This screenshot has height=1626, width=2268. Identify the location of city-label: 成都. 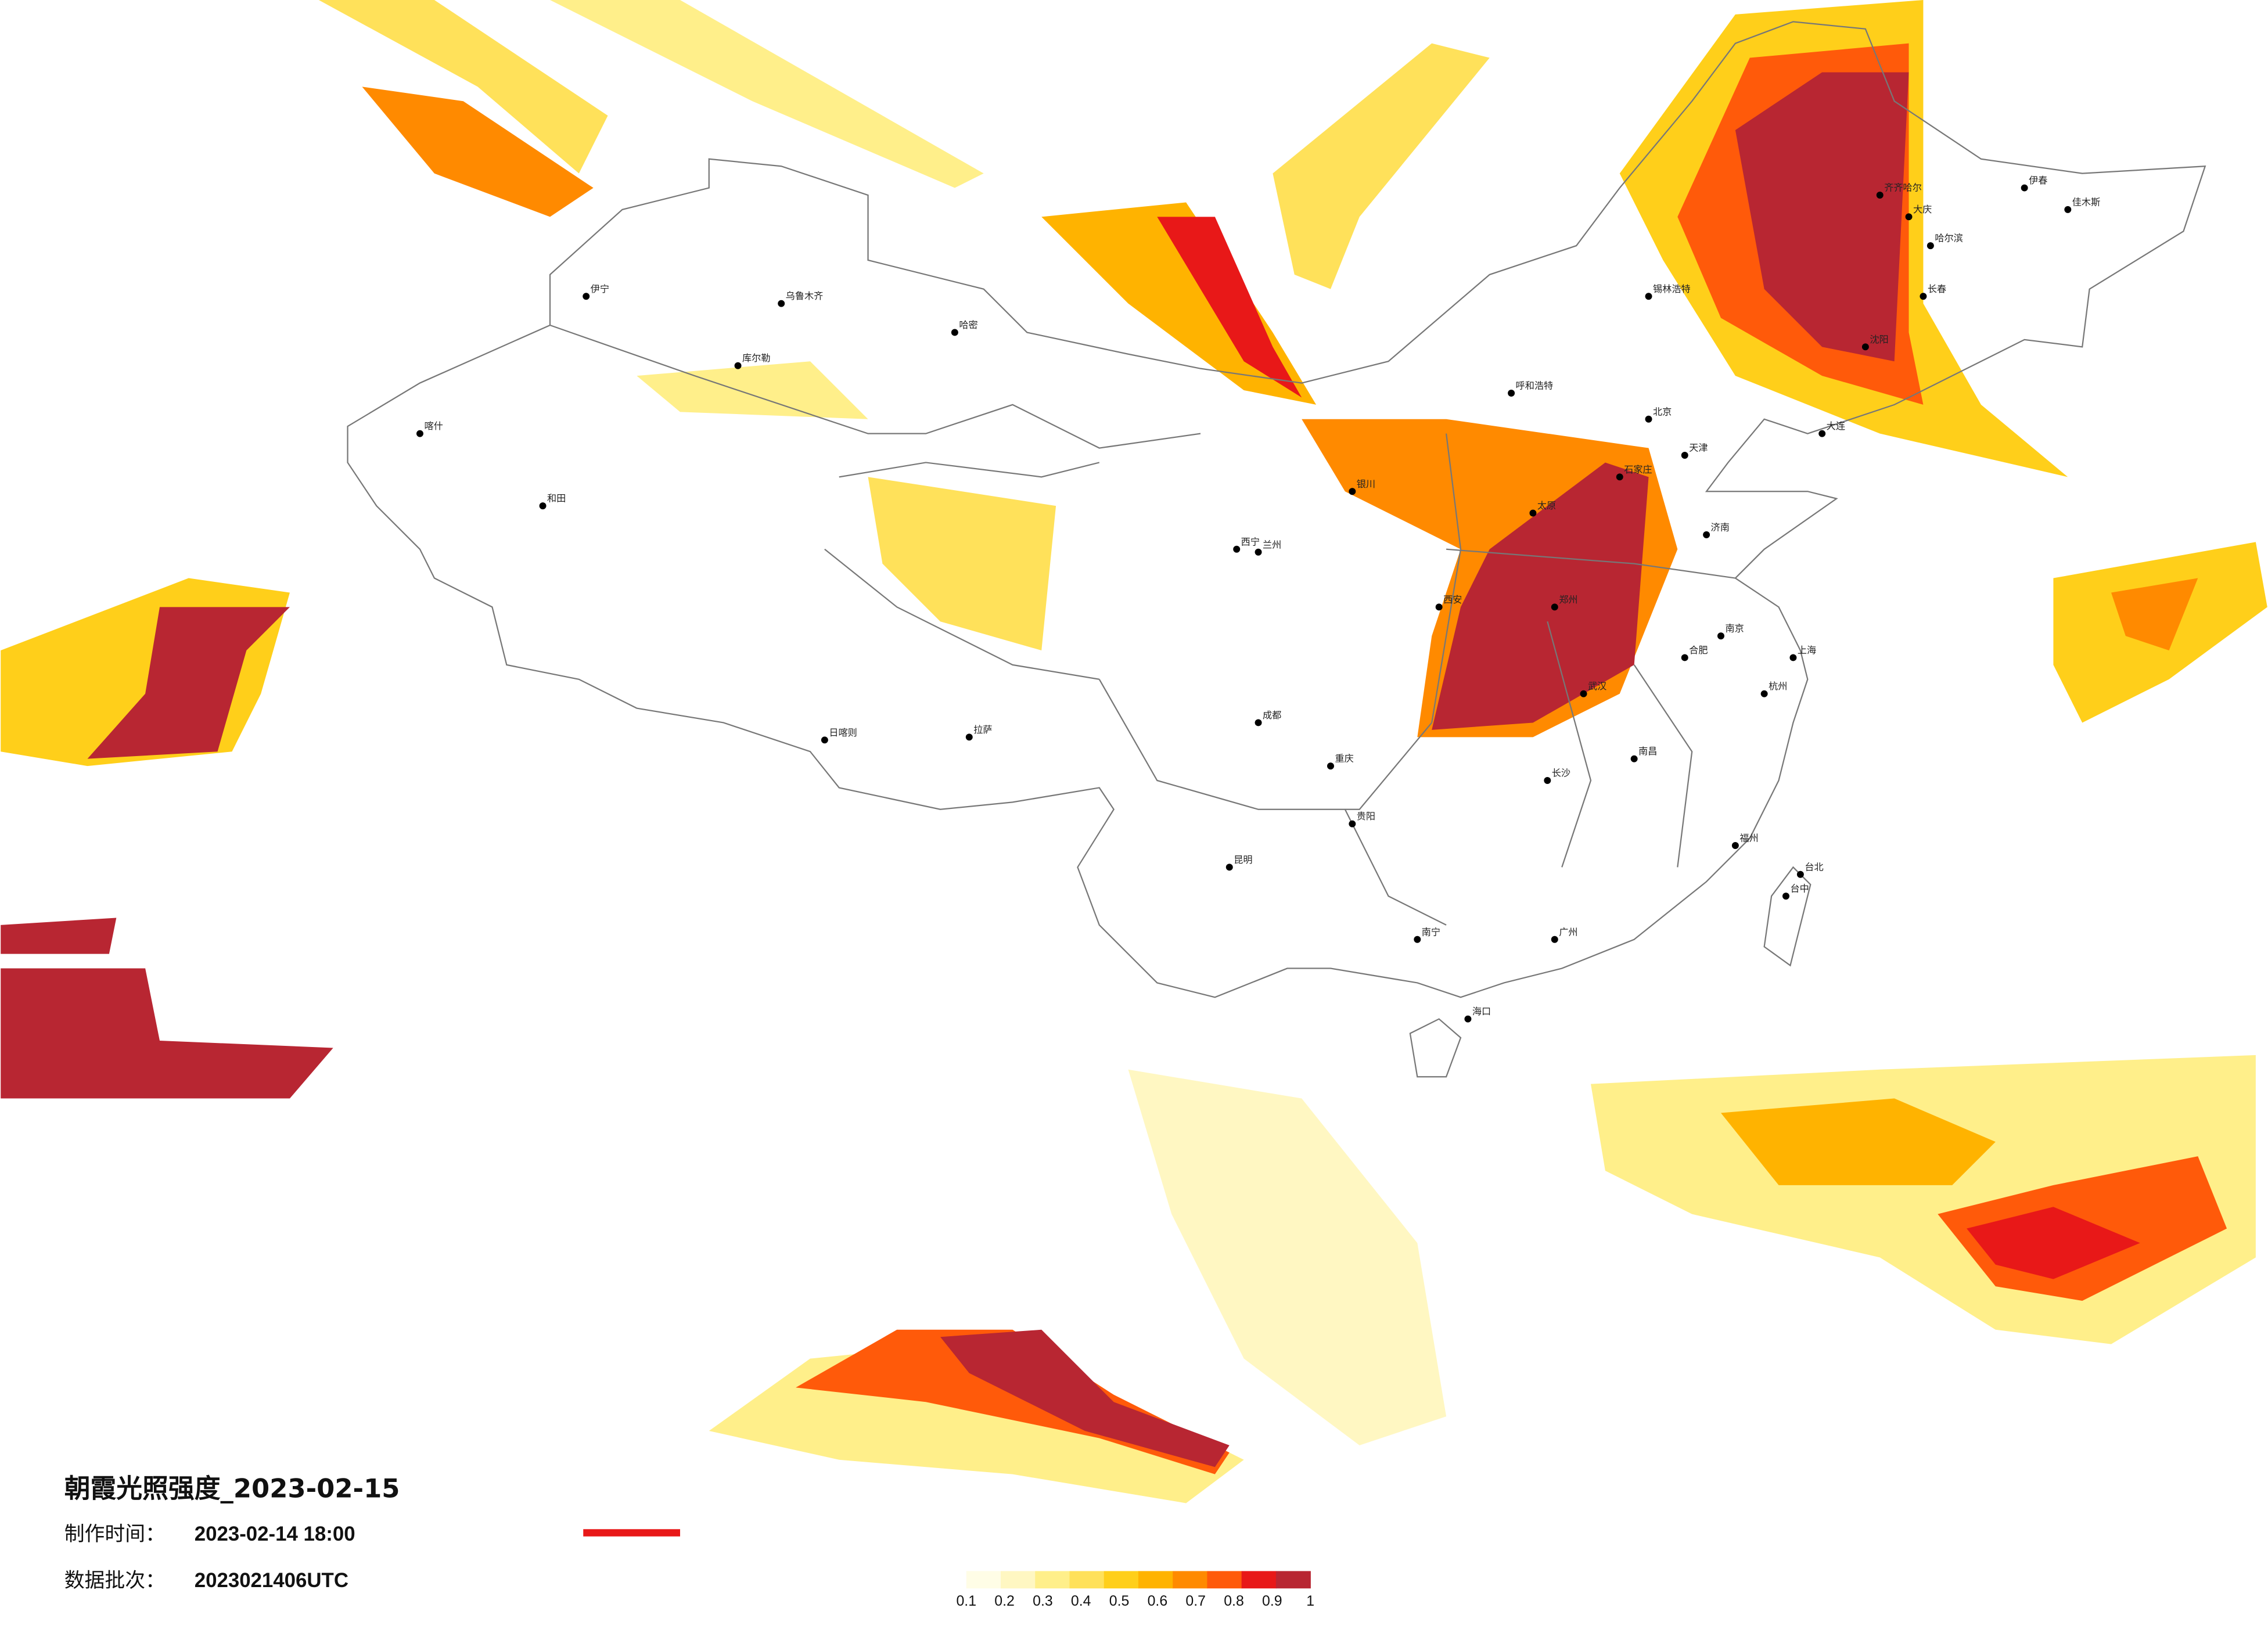
(1272, 715).